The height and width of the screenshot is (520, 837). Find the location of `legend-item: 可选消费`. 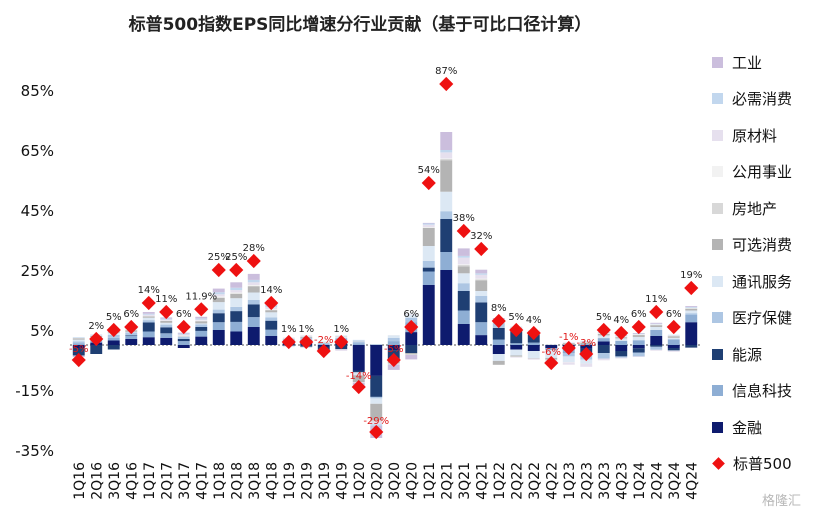

legend-item: 可选消费 is located at coordinates (773, 245).